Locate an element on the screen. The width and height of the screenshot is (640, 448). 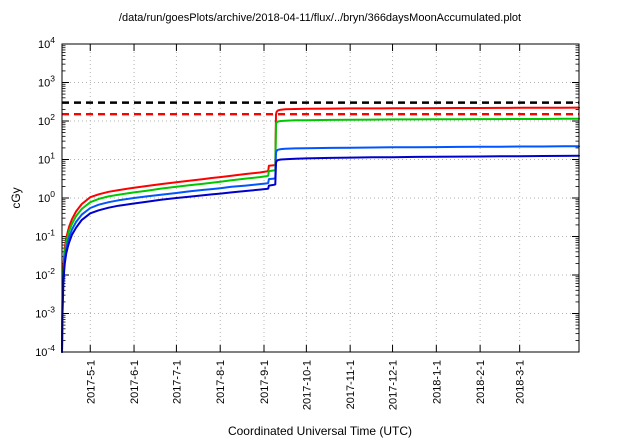
x-tick-label: 2017-12-1 is located at coordinates (394, 385).